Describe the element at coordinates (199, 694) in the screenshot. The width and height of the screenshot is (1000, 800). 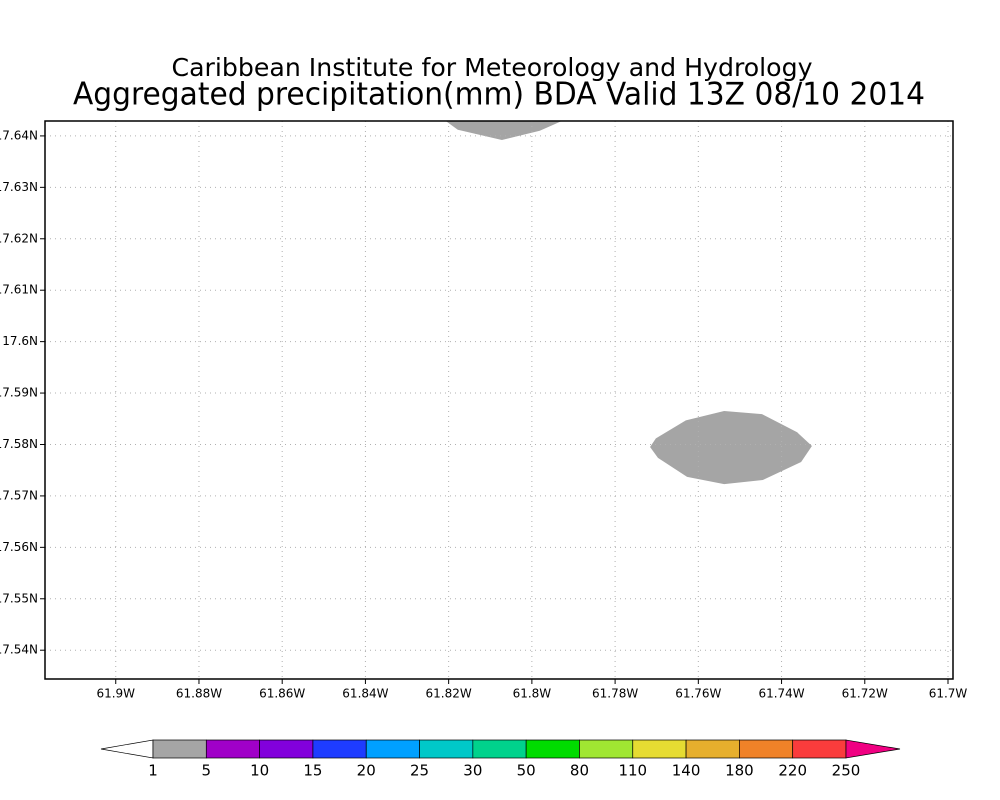
I see `x-tick-label: 61.88W` at that location.